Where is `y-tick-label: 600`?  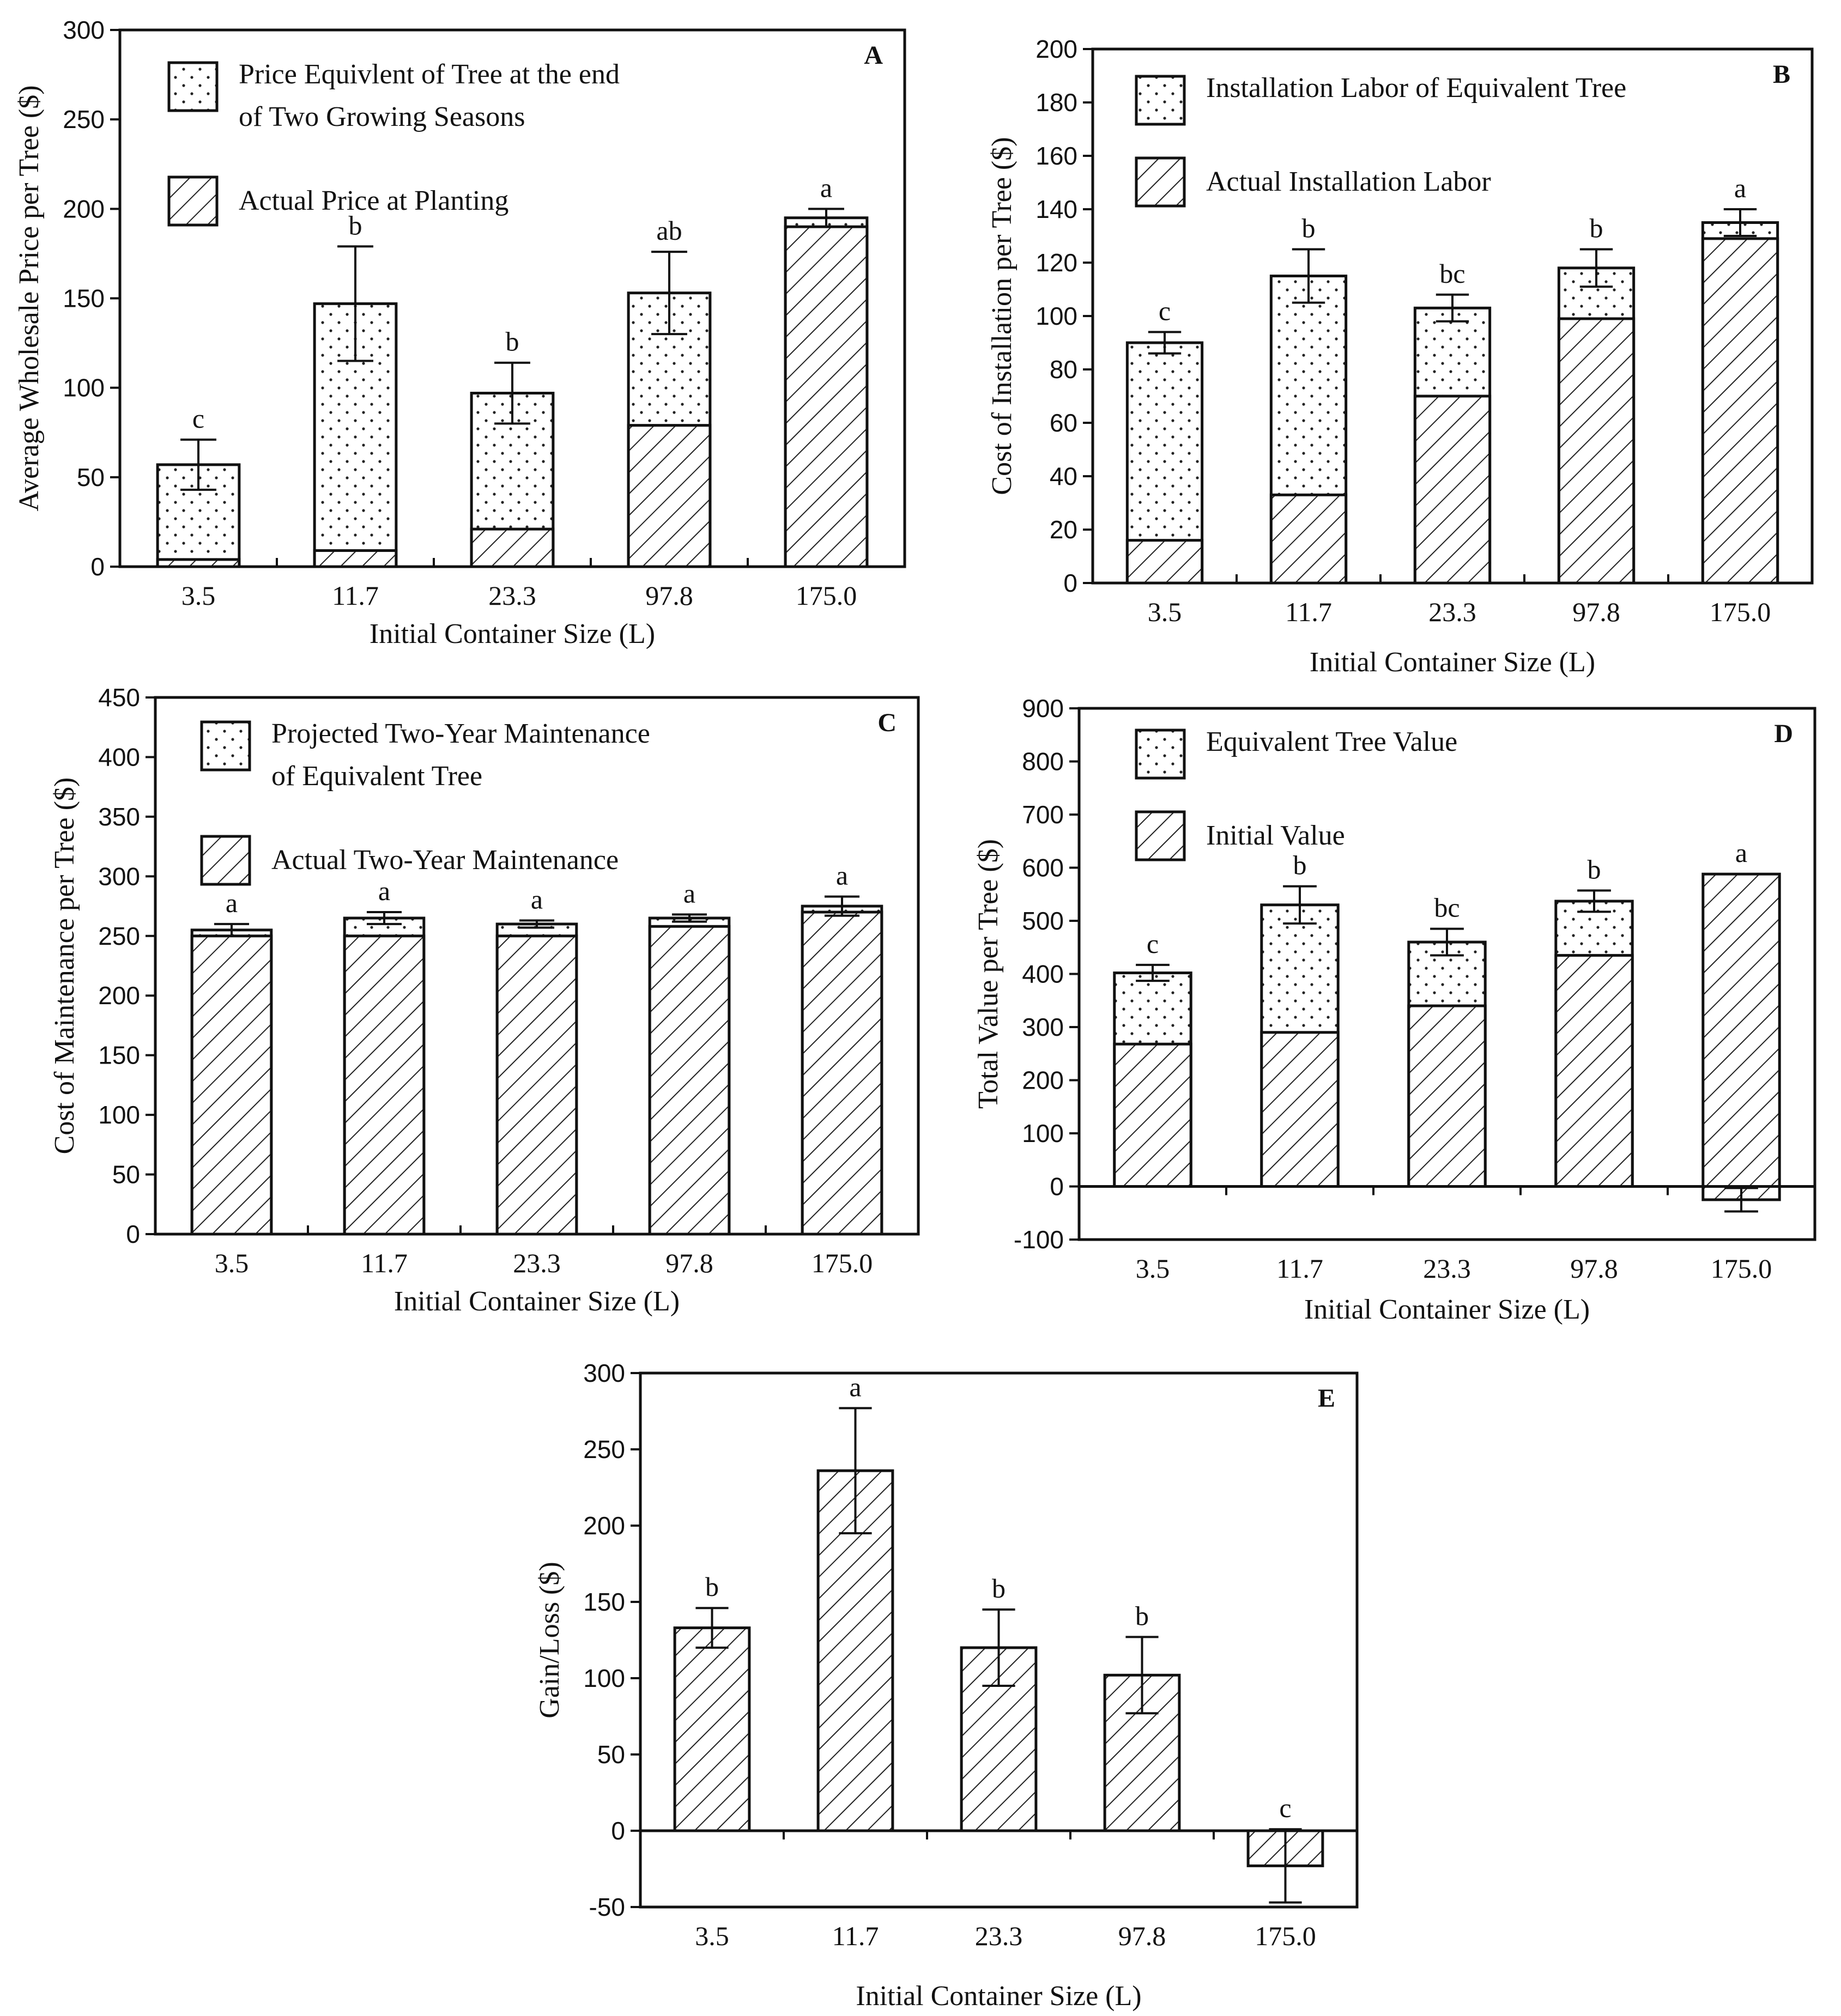
y-tick-label: 600 is located at coordinates (1043, 868).